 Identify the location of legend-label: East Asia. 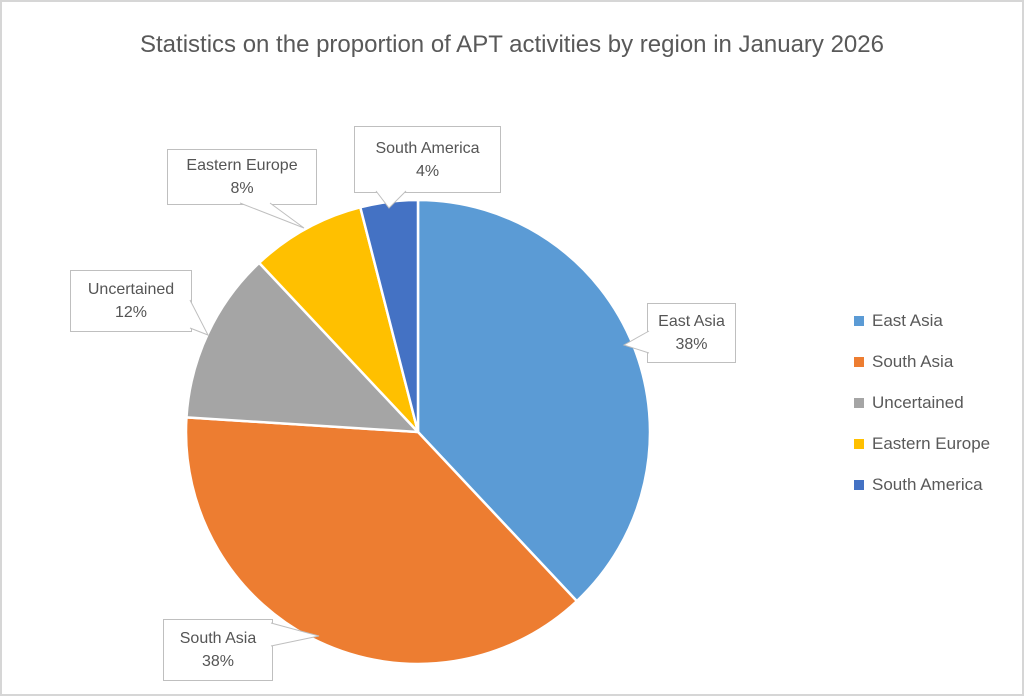
(907, 320).